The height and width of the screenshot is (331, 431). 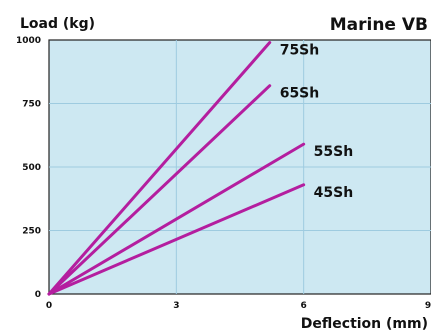 I want to click on x-tick-label: 6, so click(x=304, y=306).